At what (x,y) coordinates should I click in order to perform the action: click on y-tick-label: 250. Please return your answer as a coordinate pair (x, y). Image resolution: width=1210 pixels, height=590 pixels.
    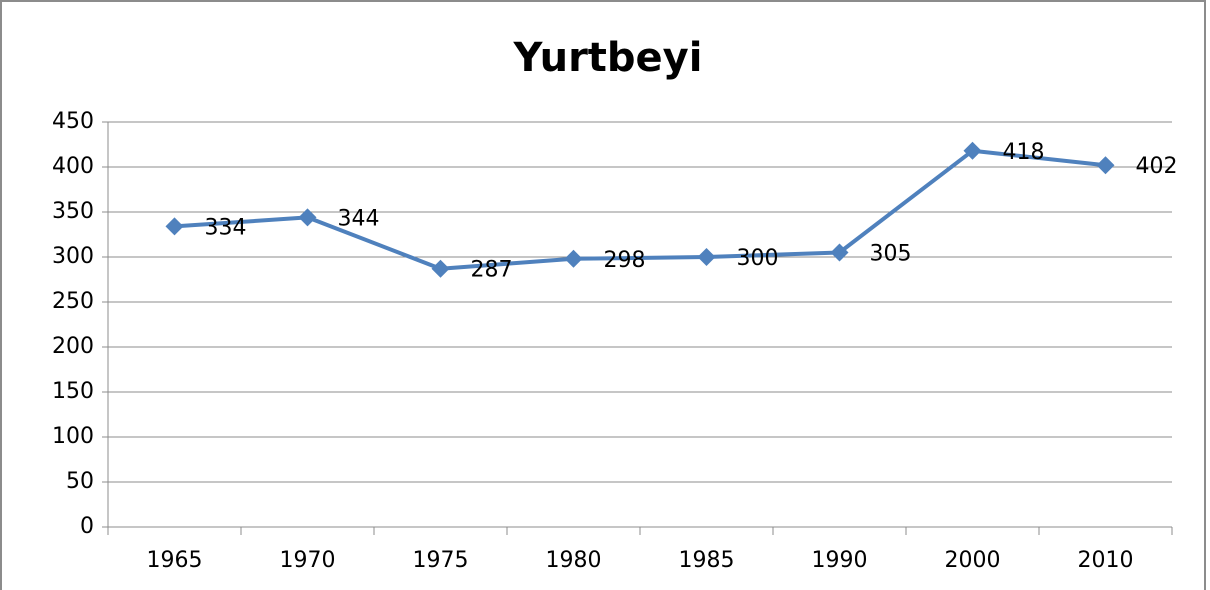
    Looking at the image, I should click on (73, 301).